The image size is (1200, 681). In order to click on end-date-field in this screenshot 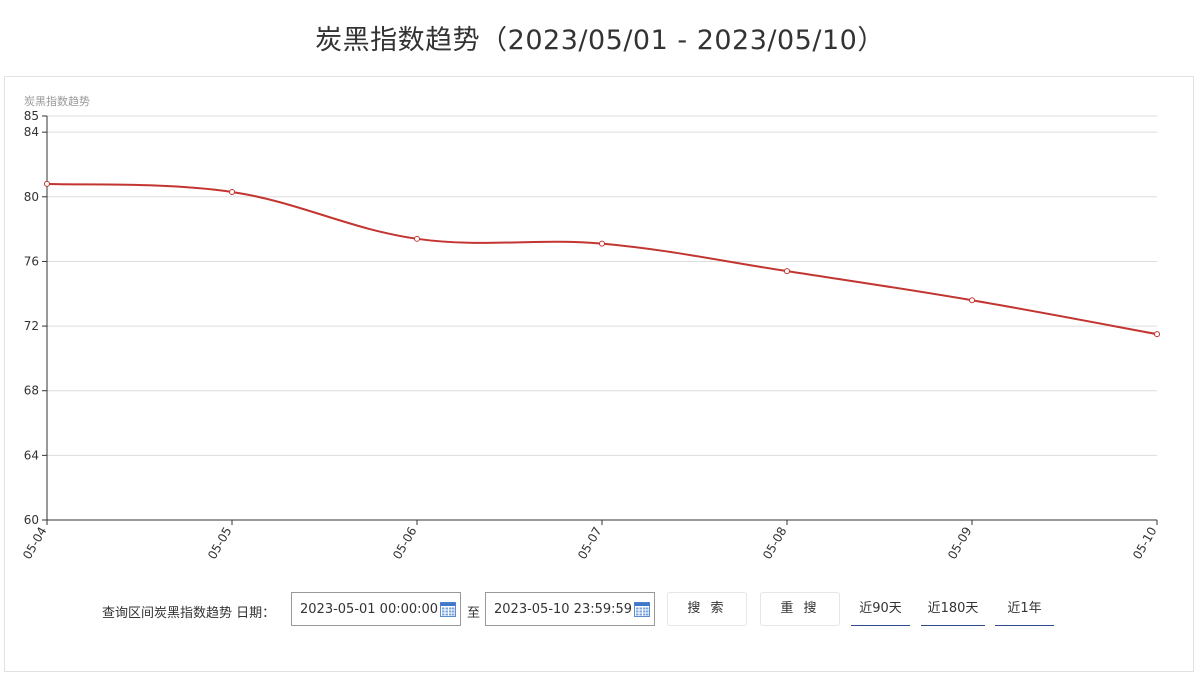, I will do `click(570, 609)`.